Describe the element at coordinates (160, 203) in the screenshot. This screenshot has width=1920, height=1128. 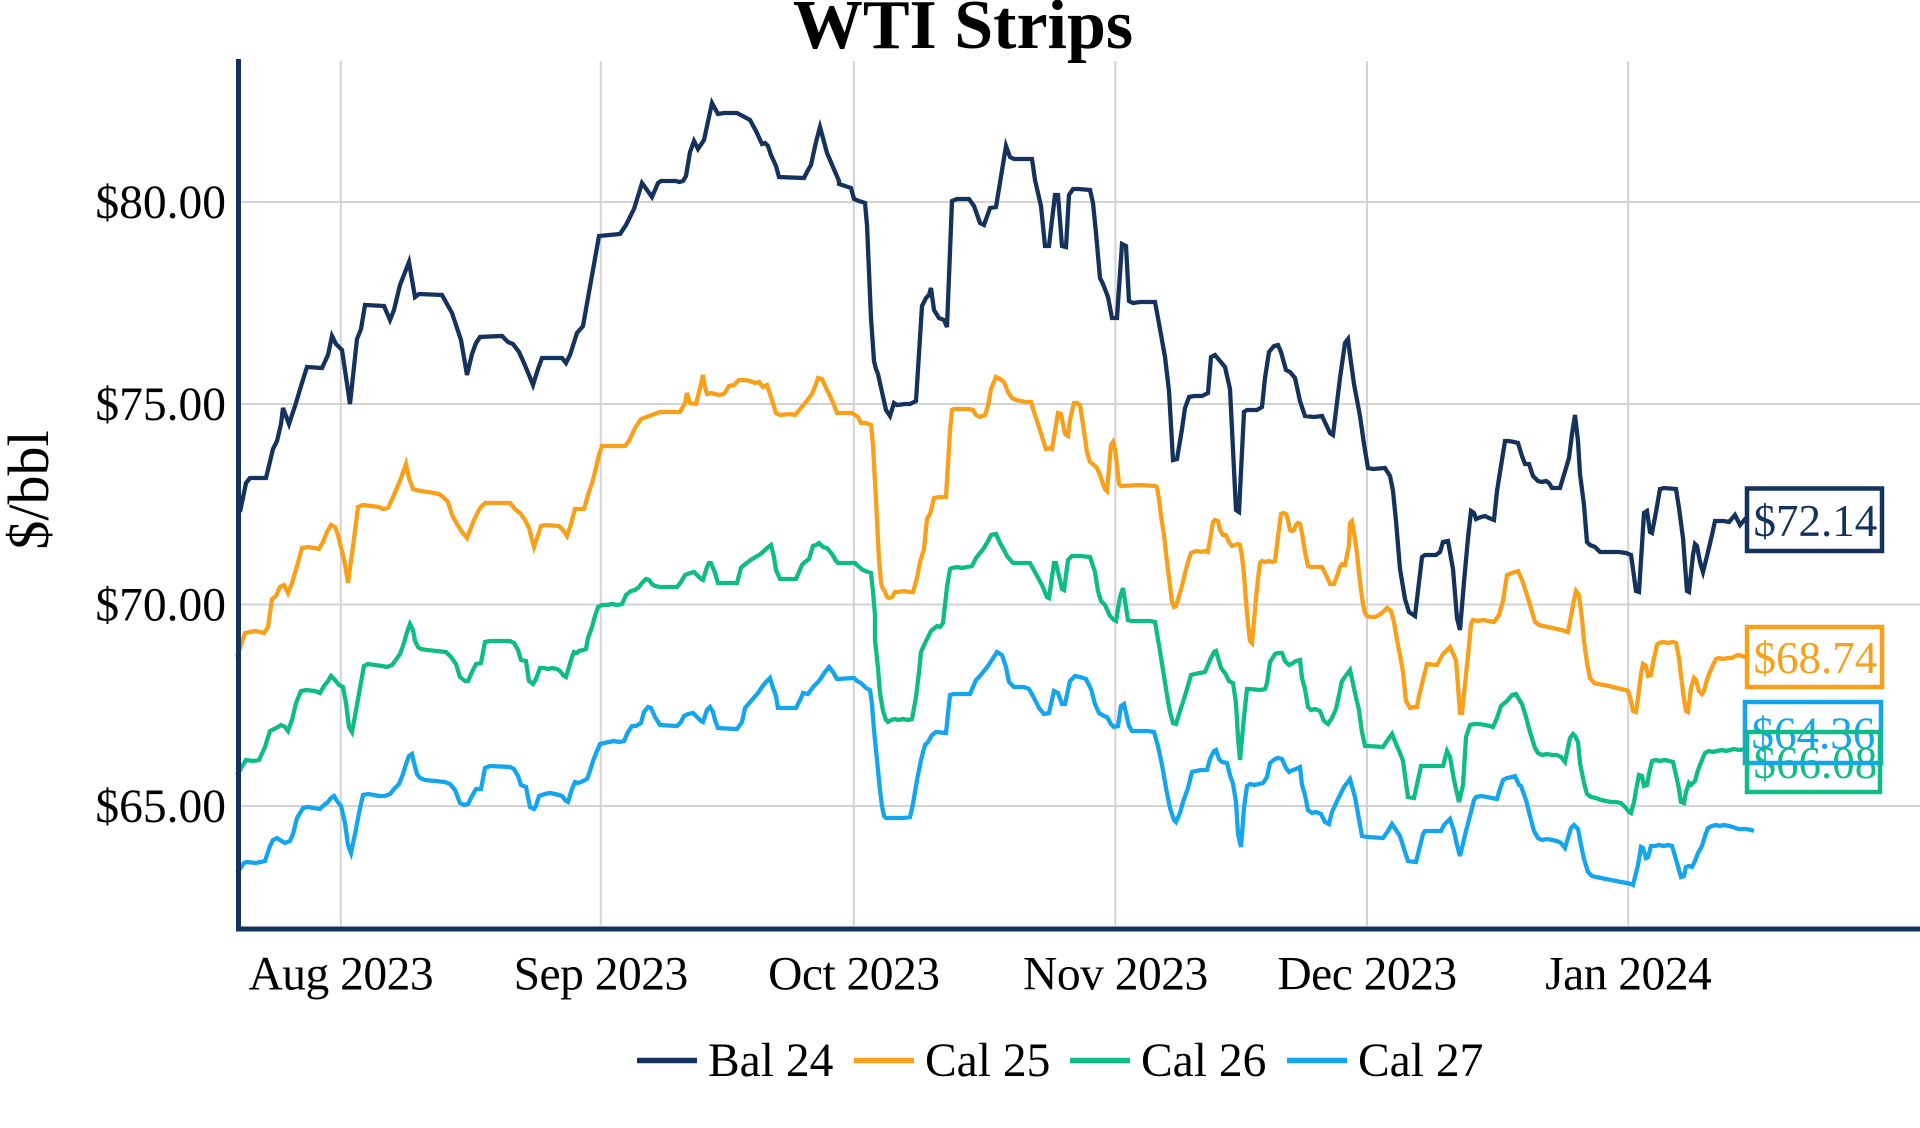
I see `svg-text: $80.00` at that location.